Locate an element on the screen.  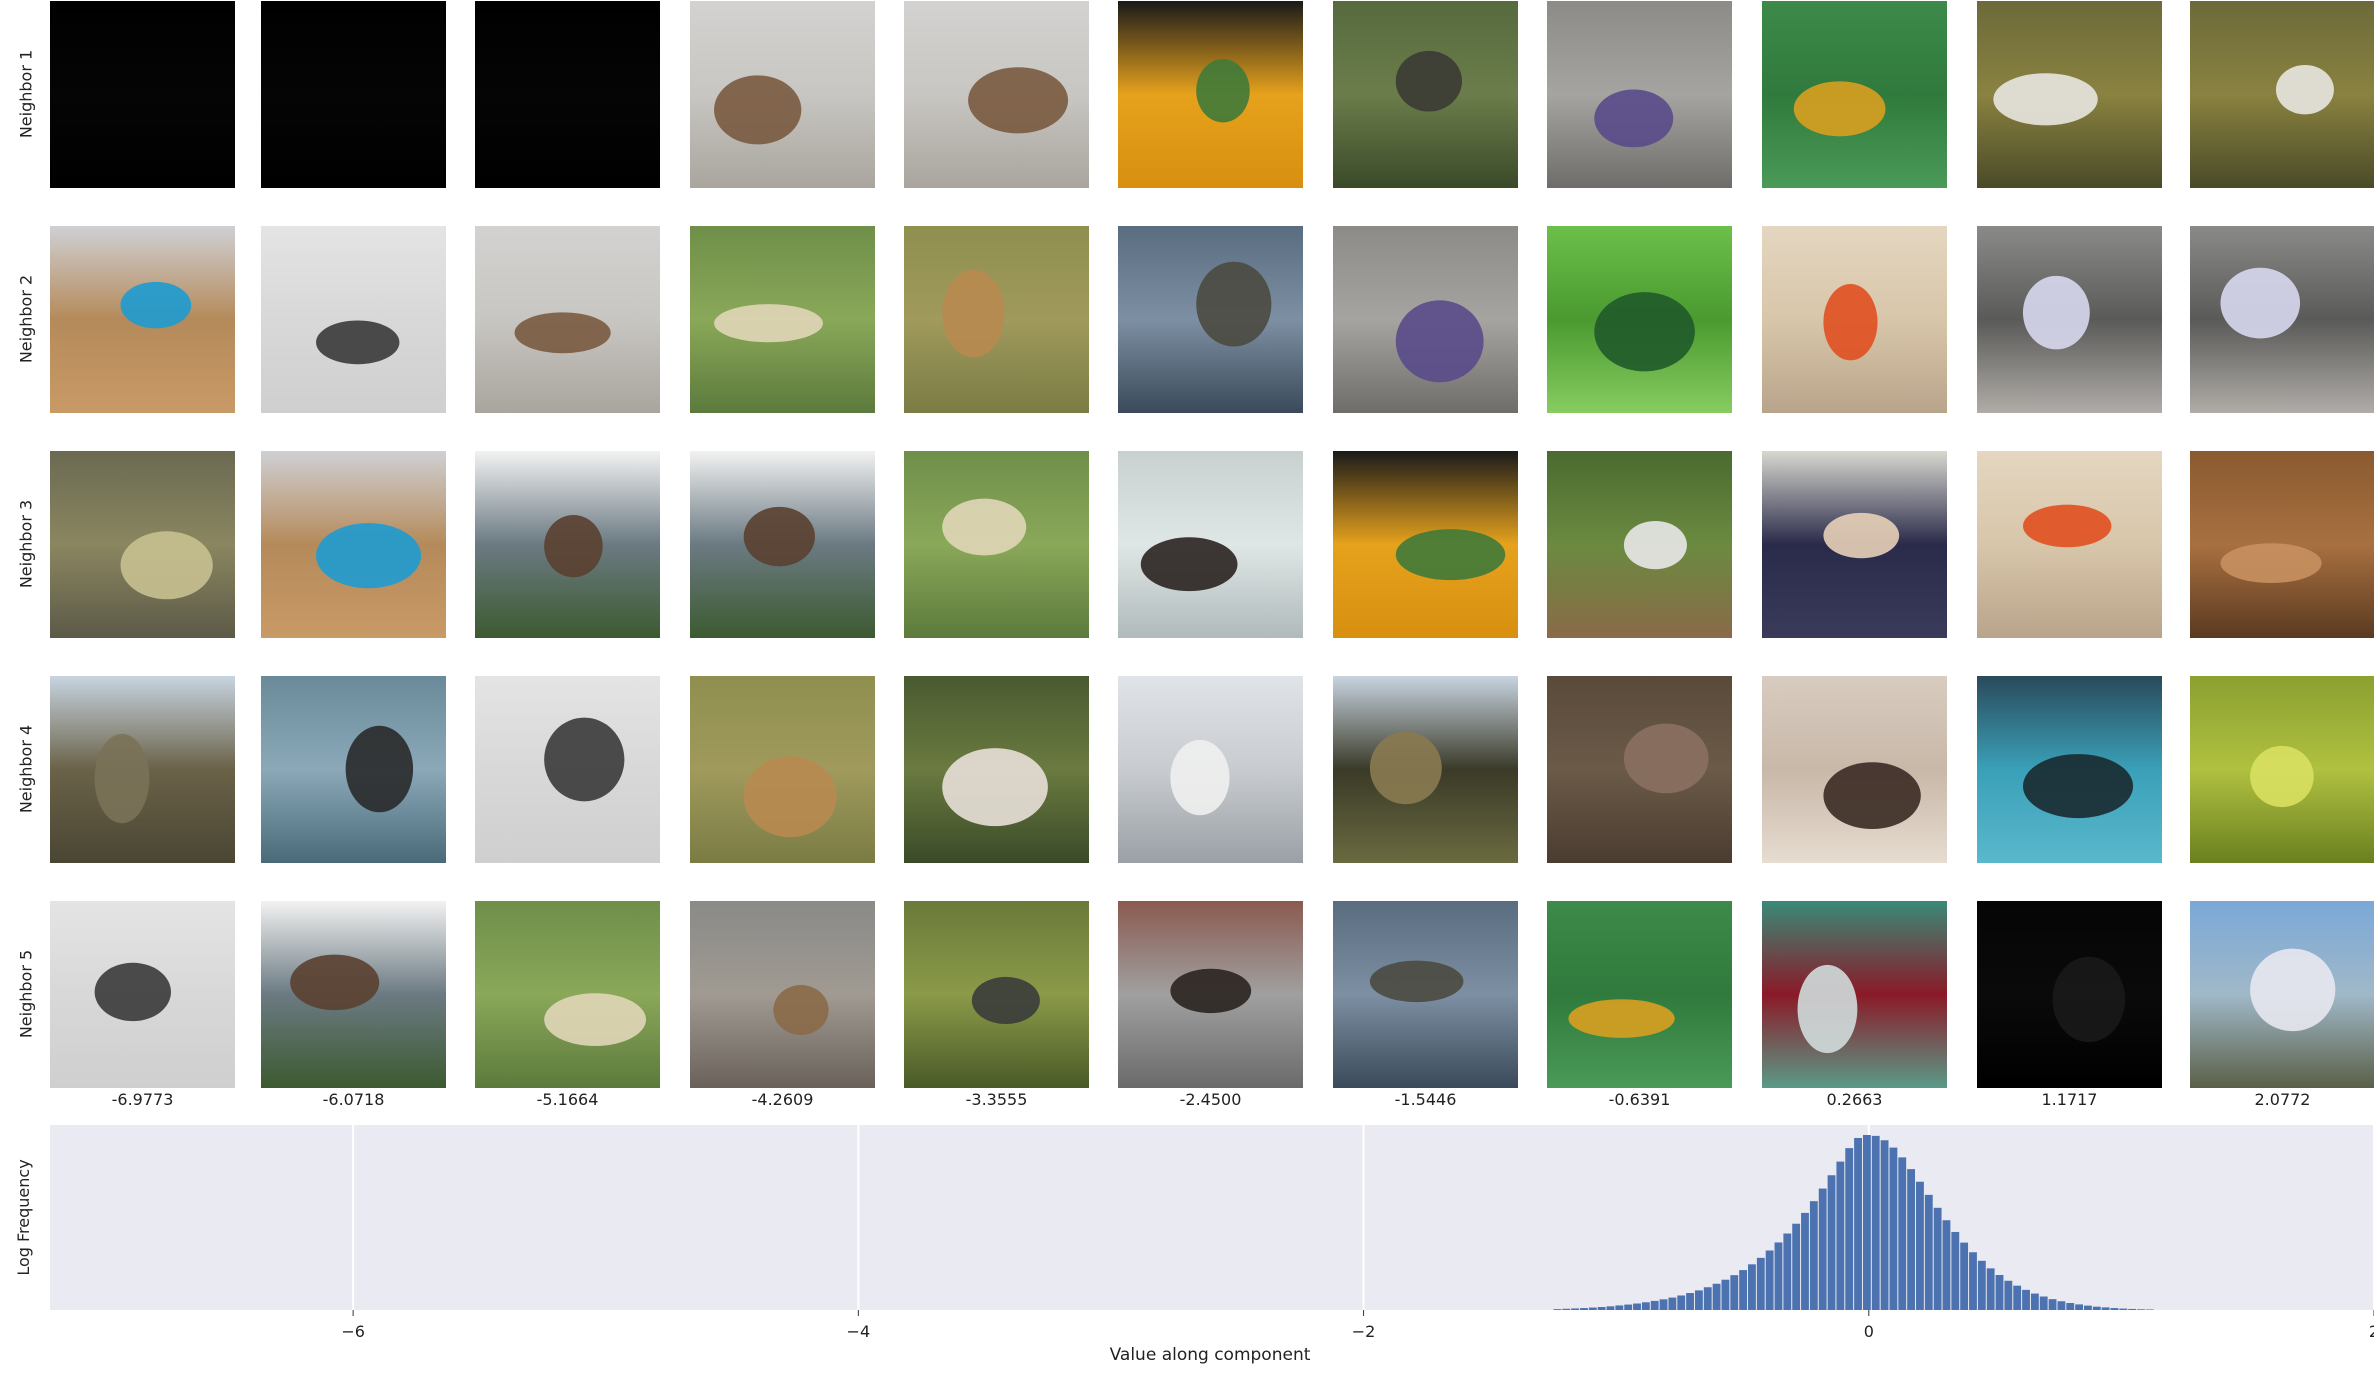
column-value-label: 0.2663 is located at coordinates (1854, 1099).